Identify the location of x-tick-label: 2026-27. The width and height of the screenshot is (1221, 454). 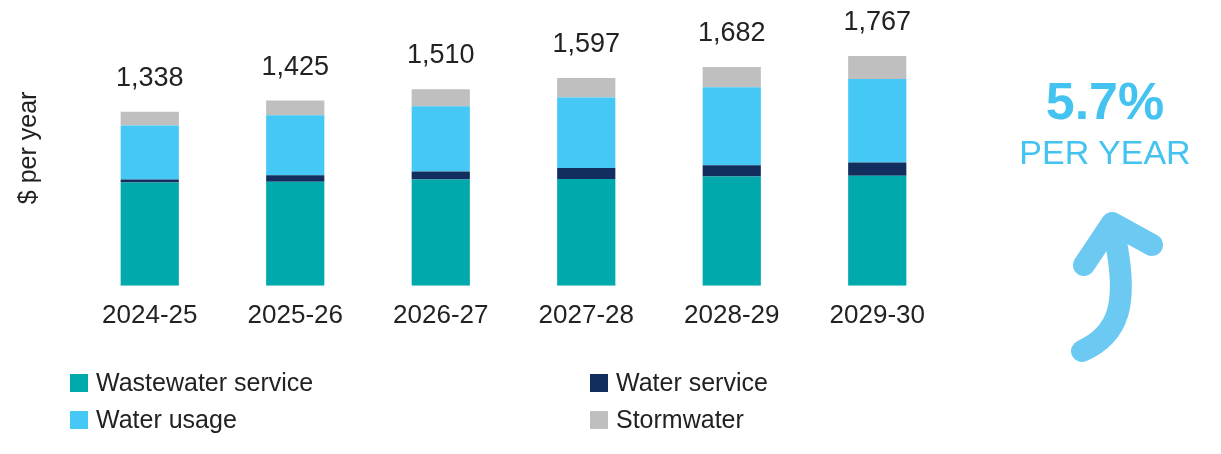
(441, 313).